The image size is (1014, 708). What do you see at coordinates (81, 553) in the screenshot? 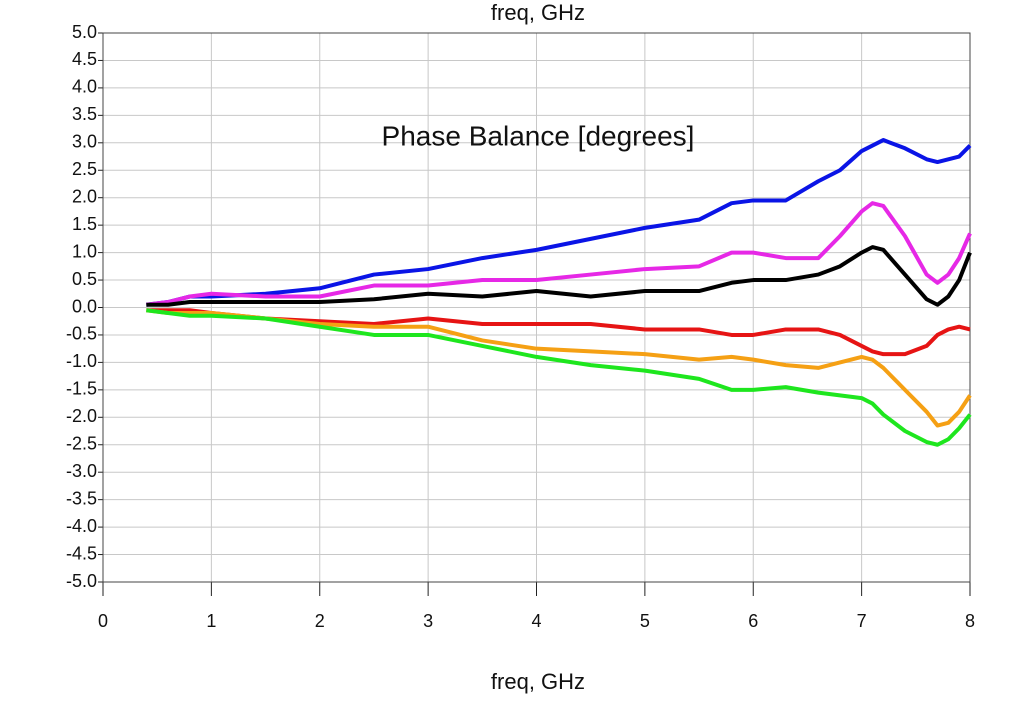
I see `y-tick-label: -4.5` at bounding box center [81, 553].